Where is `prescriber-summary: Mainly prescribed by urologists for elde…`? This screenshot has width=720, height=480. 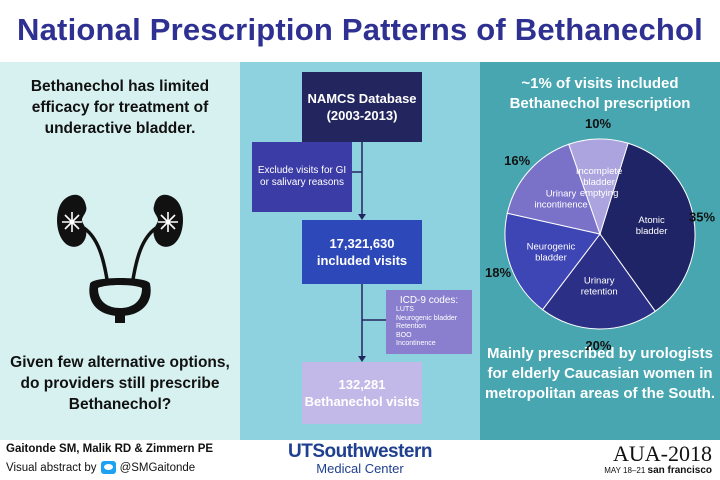 prescriber-summary: Mainly prescribed by urologists for elde… is located at coordinates (600, 373).